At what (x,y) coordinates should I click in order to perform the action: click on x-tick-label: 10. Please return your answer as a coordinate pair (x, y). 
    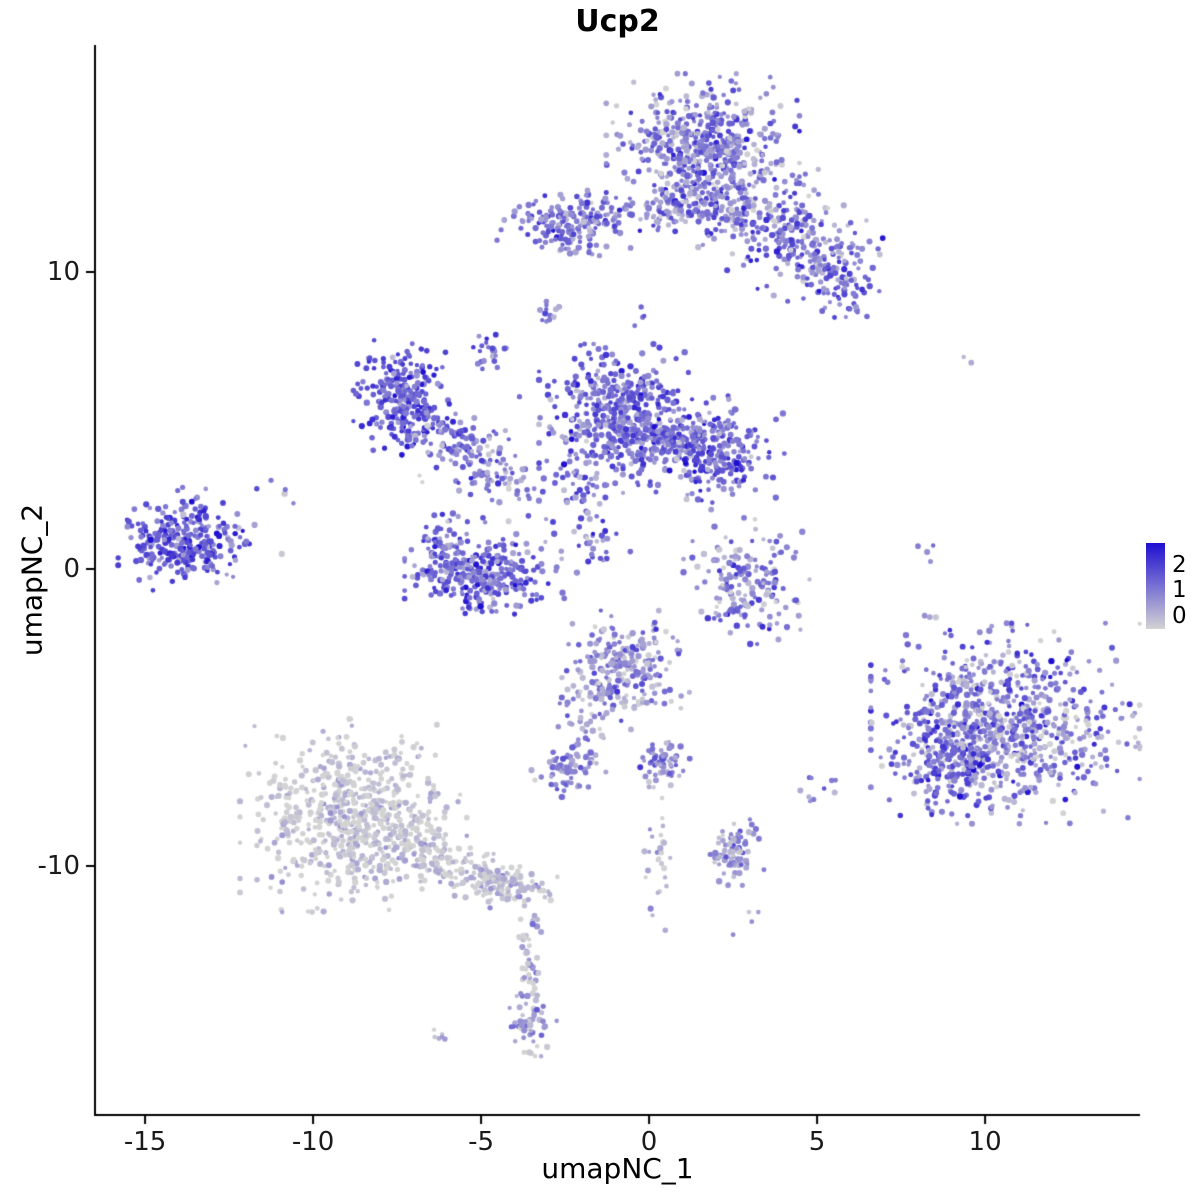
    Looking at the image, I should click on (985, 1142).